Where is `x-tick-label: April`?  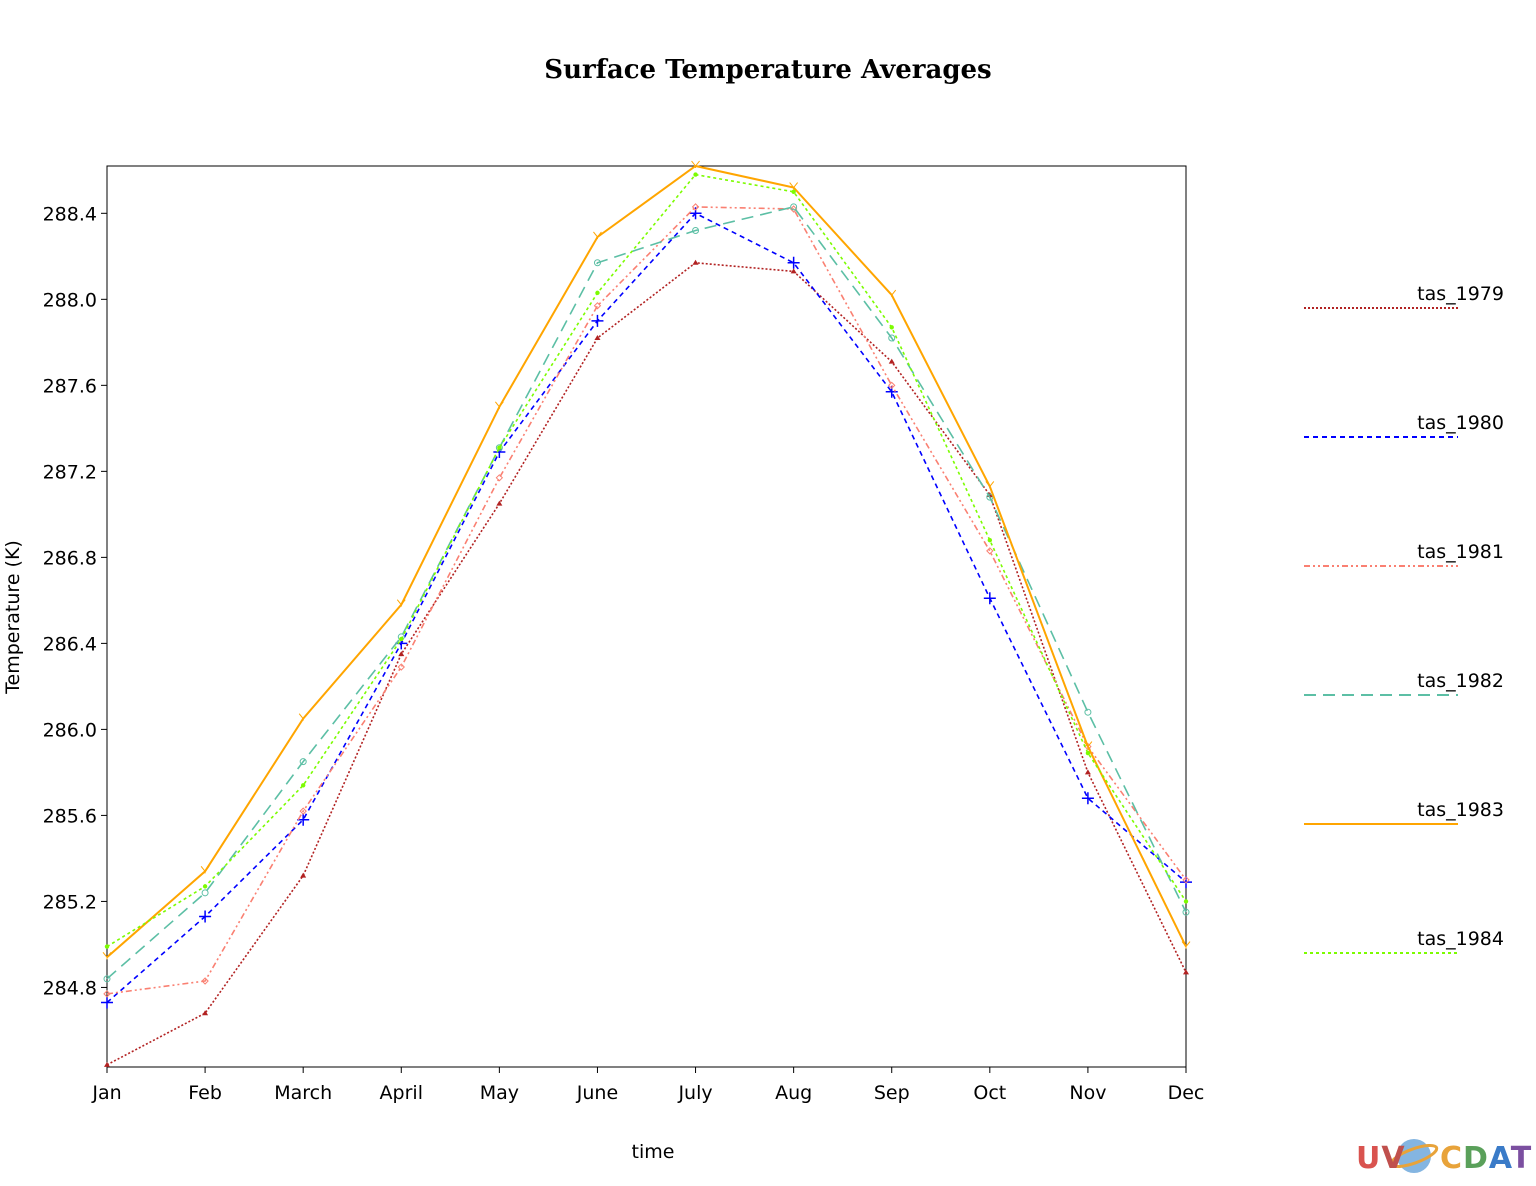
x-tick-label: April is located at coordinates (401, 1093).